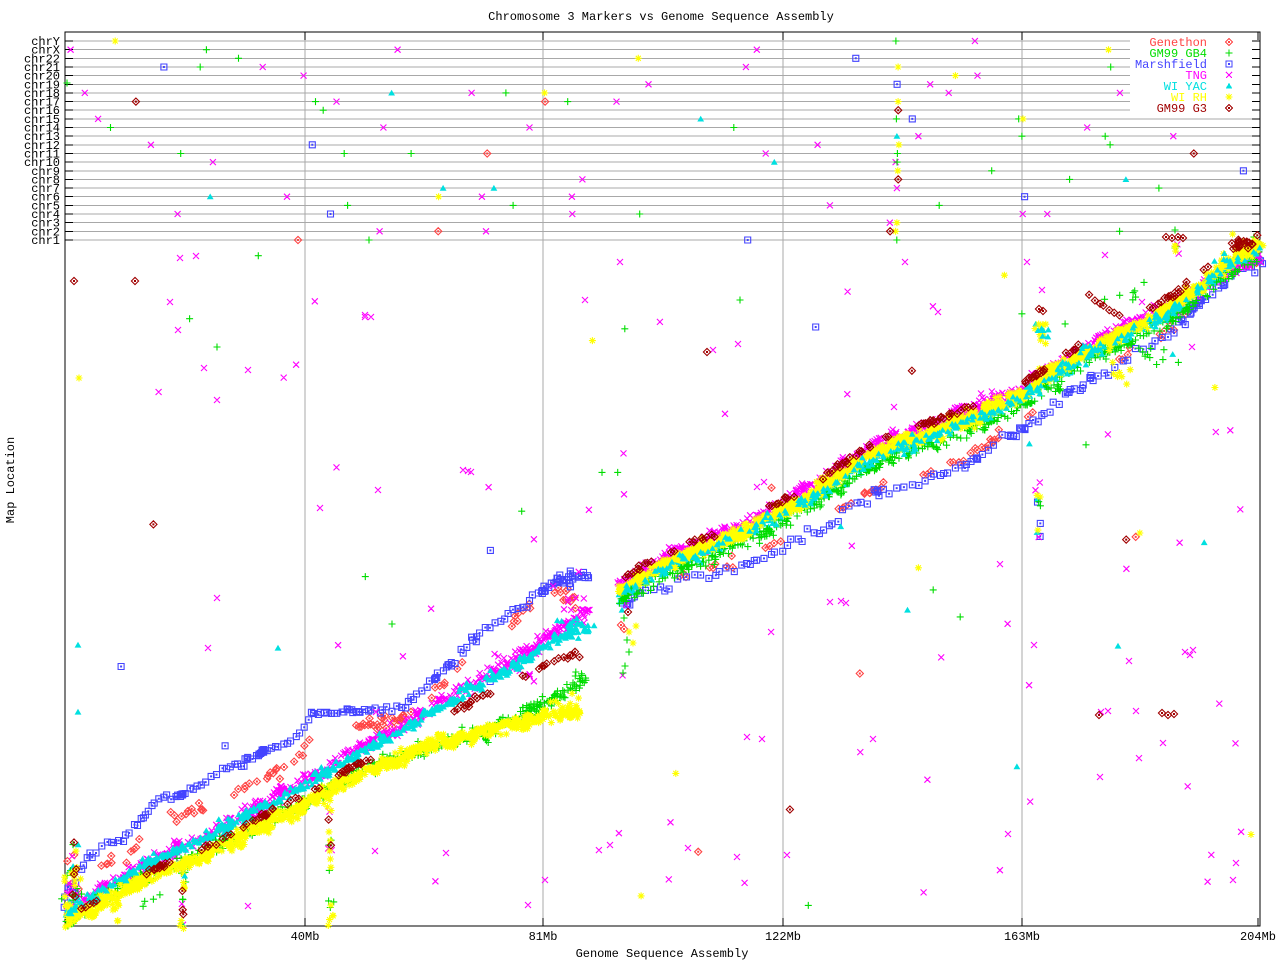 The height and width of the screenshot is (960, 1280). Describe the element at coordinates (45, 241) in the screenshot. I see `svg-text: chr1` at that location.